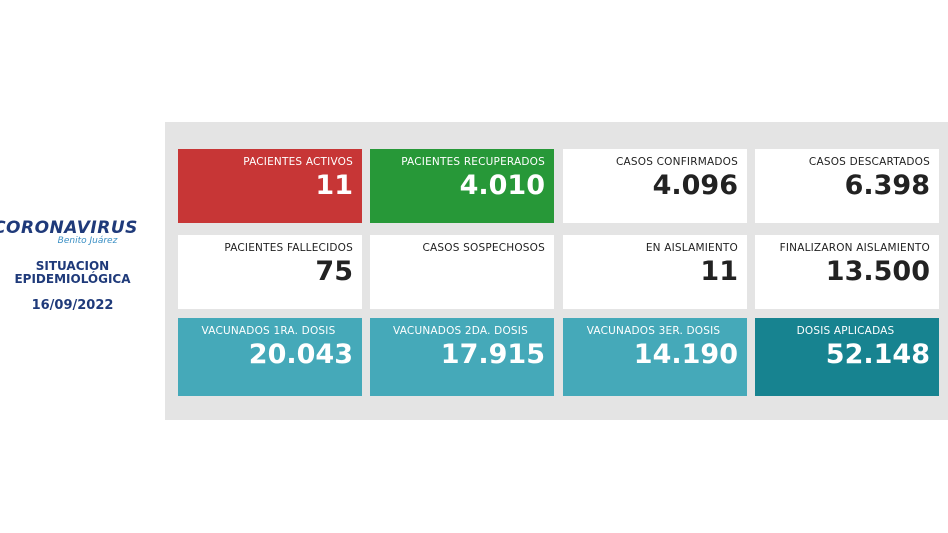 The height and width of the screenshot is (533, 948). What do you see at coordinates (877, 354) in the screenshot?
I see `card-value: 52.148` at bounding box center [877, 354].